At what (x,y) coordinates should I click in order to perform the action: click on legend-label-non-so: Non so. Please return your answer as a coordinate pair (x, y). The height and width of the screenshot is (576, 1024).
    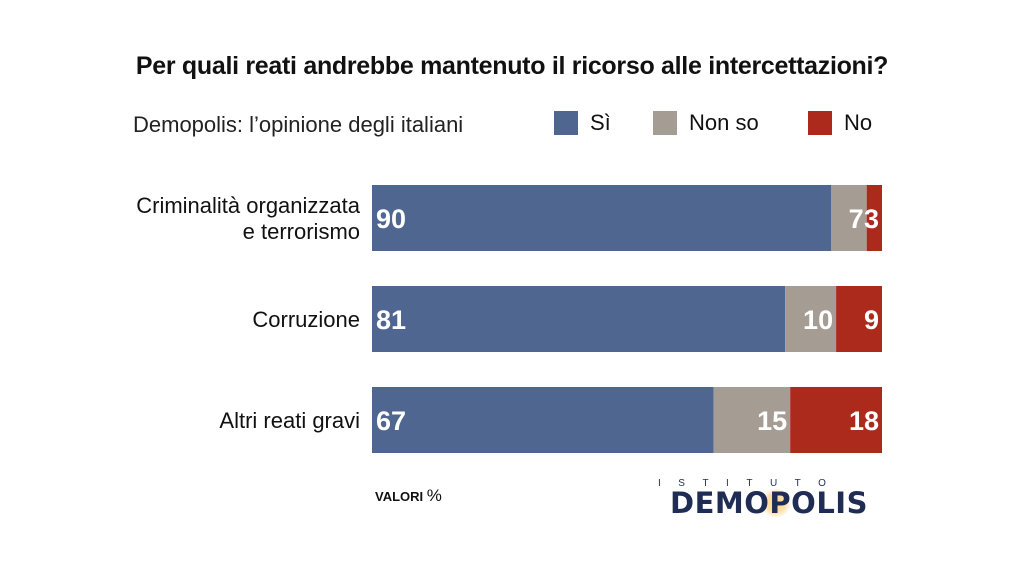
    Looking at the image, I should click on (724, 122).